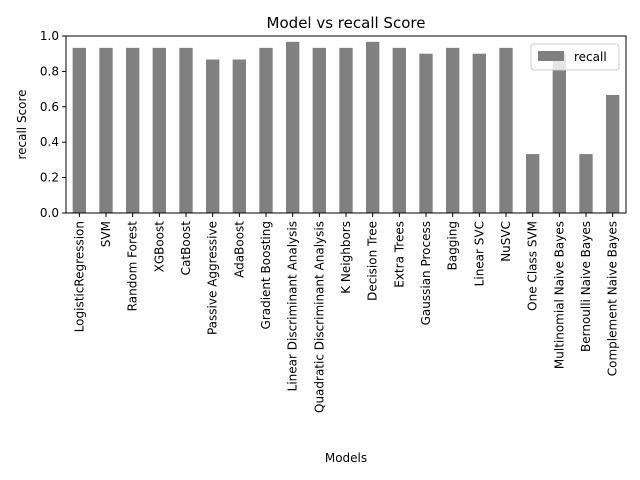 This screenshot has height=480, width=640. Describe the element at coordinates (49, 36) in the screenshot. I see `y-tick-label: 1.0` at that location.